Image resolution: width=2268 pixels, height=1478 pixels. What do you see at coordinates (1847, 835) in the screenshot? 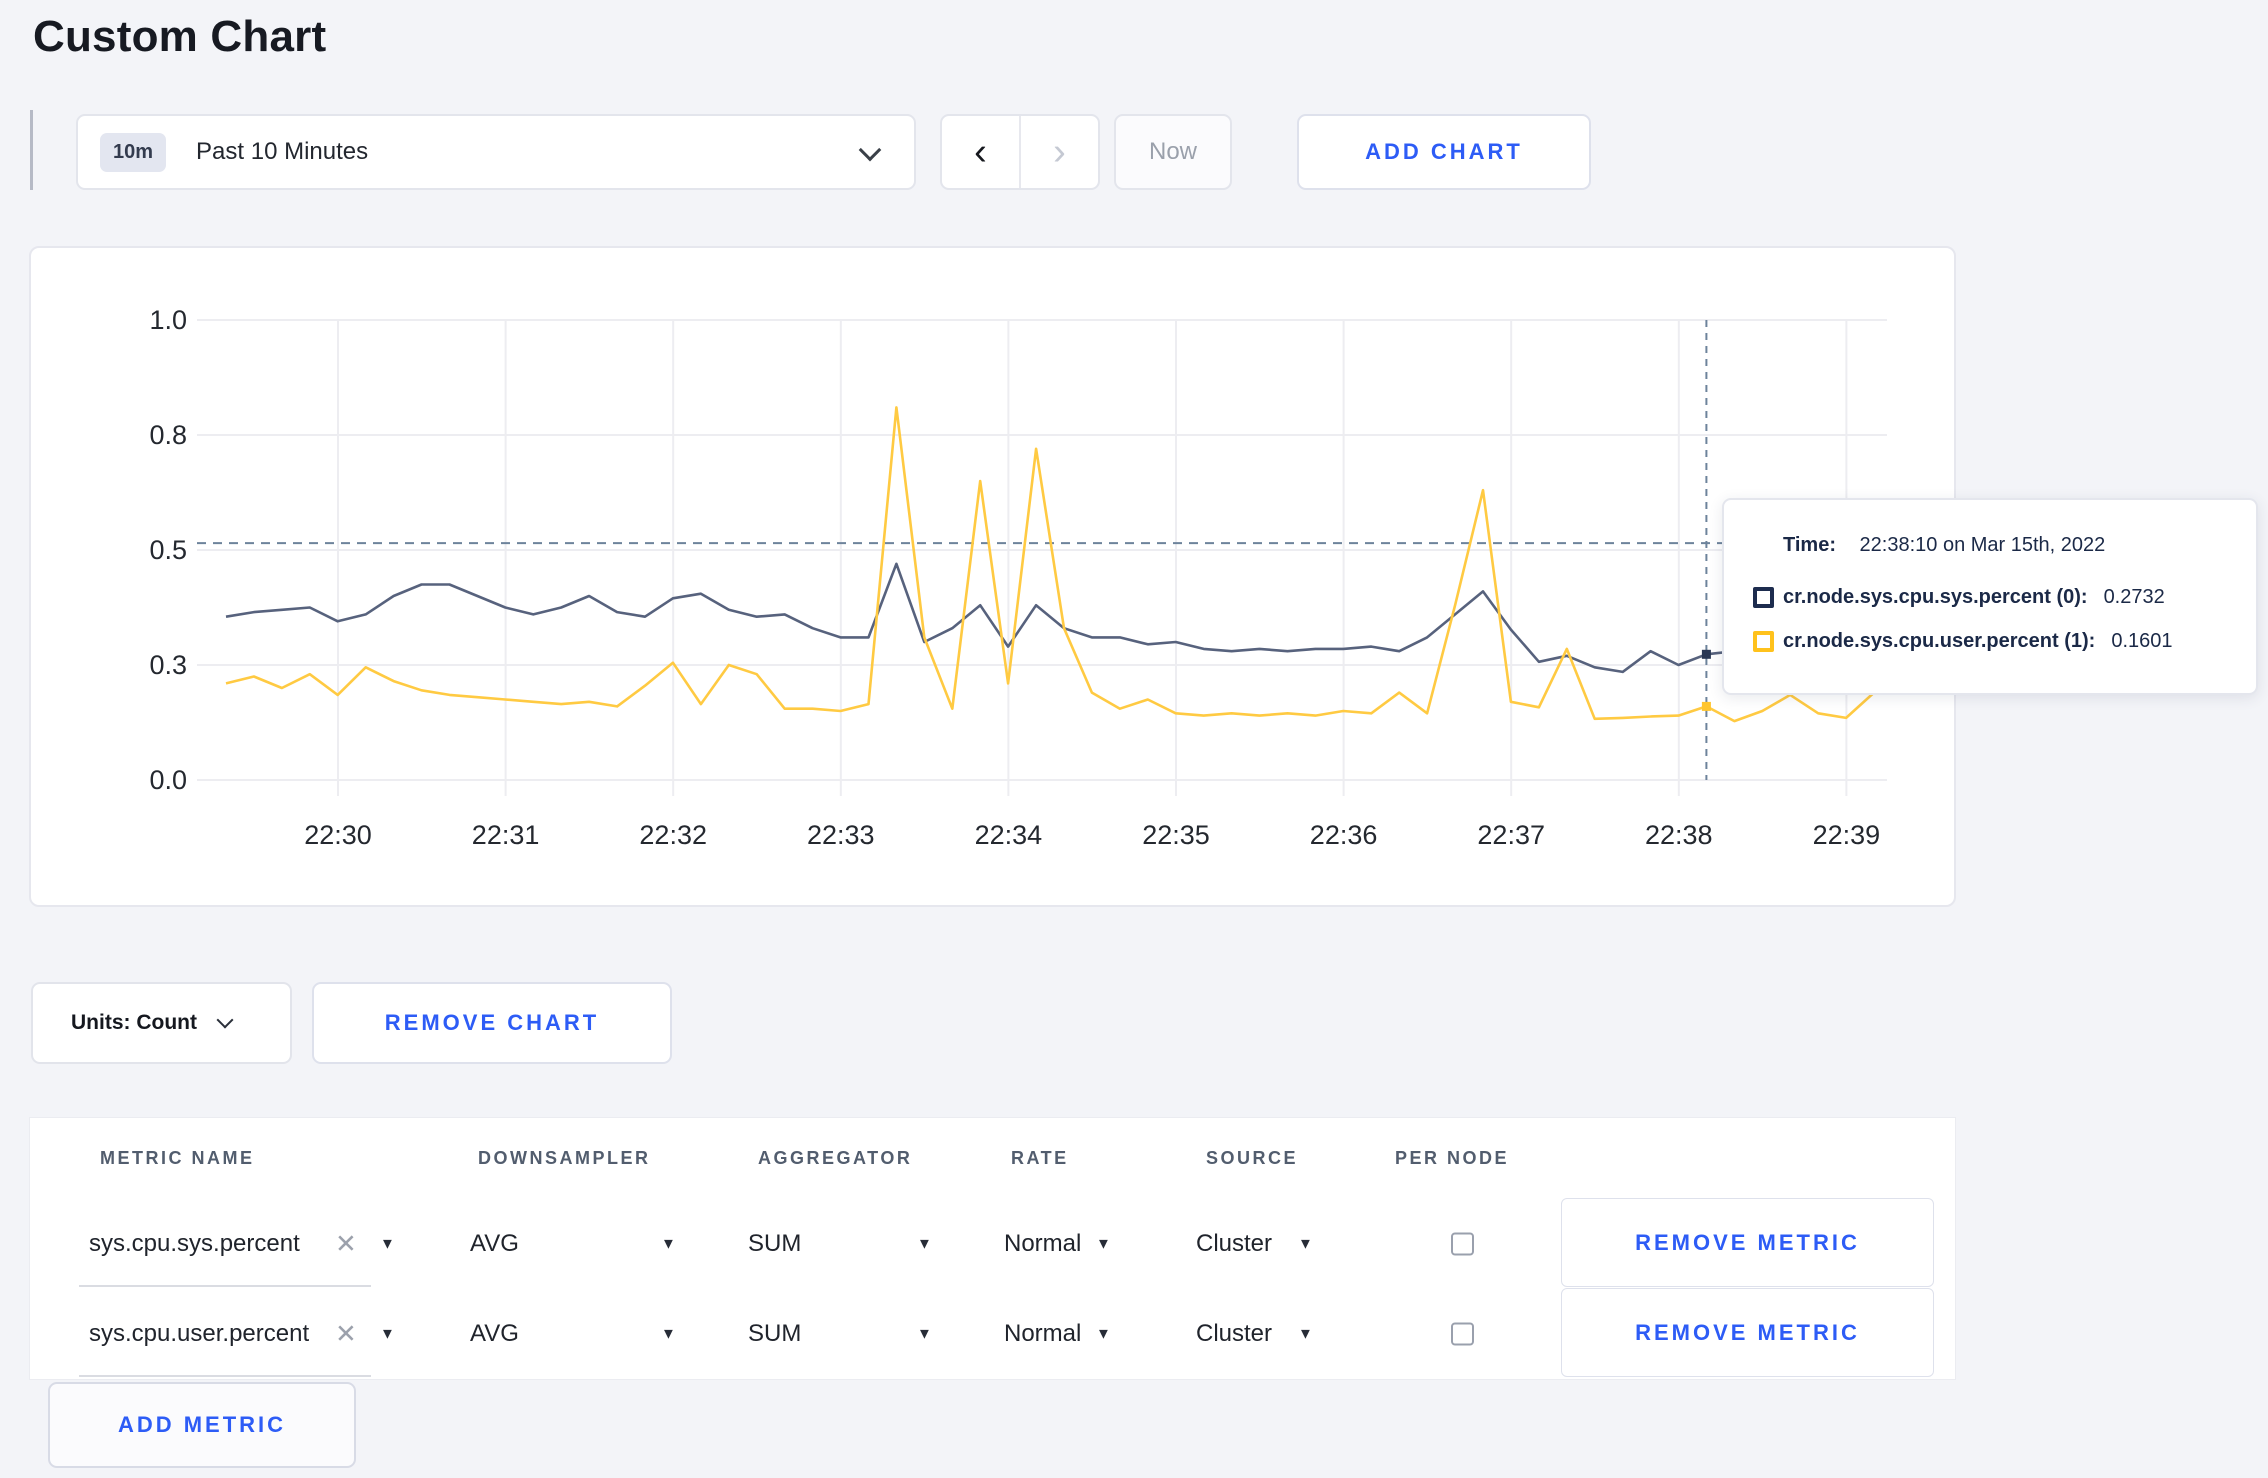
I see `svg-text: 22:39` at bounding box center [1847, 835].